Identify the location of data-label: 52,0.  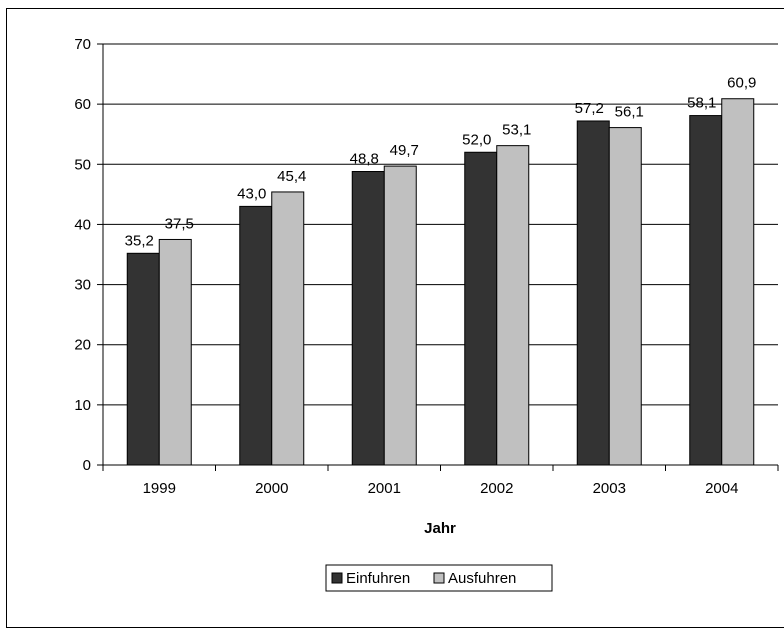
(476, 139).